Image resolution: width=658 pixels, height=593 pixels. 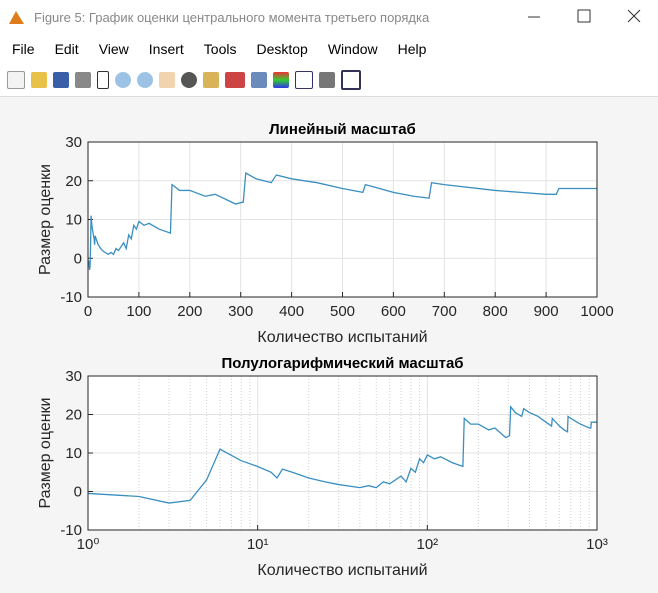 What do you see at coordinates (495, 311) in the screenshot?
I see `x-tick-label: 800` at bounding box center [495, 311].